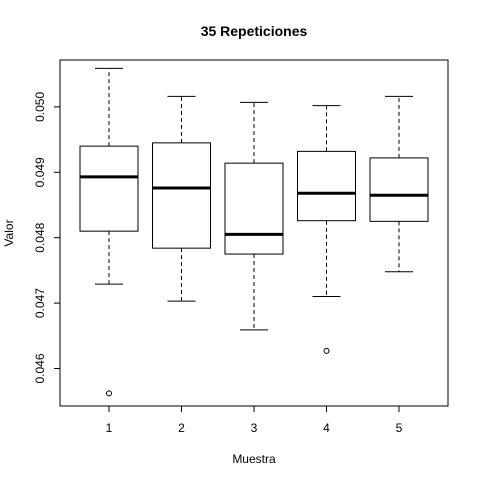 Image resolution: width=480 pixels, height=480 pixels. I want to click on chart-title: 35 Repeticiones, so click(254, 31).